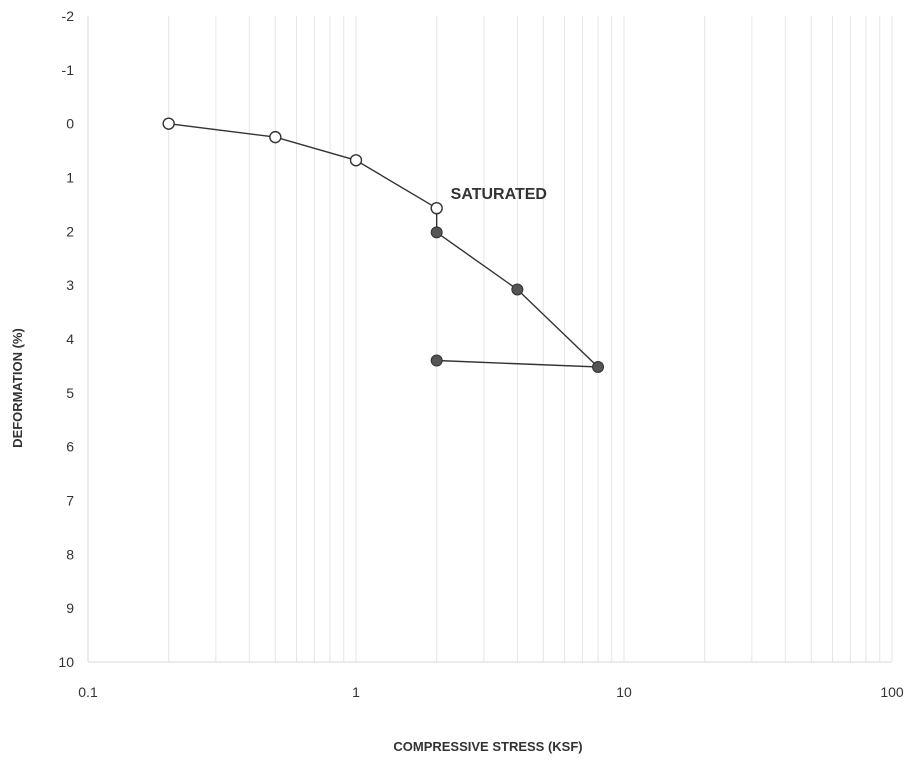 Image resolution: width=914 pixels, height=760 pixels. I want to click on y-tick-label: 1, so click(70, 178).